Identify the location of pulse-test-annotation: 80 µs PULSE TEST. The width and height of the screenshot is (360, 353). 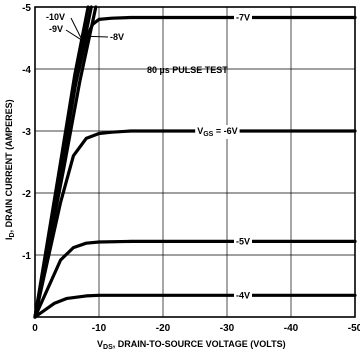
(187, 70).